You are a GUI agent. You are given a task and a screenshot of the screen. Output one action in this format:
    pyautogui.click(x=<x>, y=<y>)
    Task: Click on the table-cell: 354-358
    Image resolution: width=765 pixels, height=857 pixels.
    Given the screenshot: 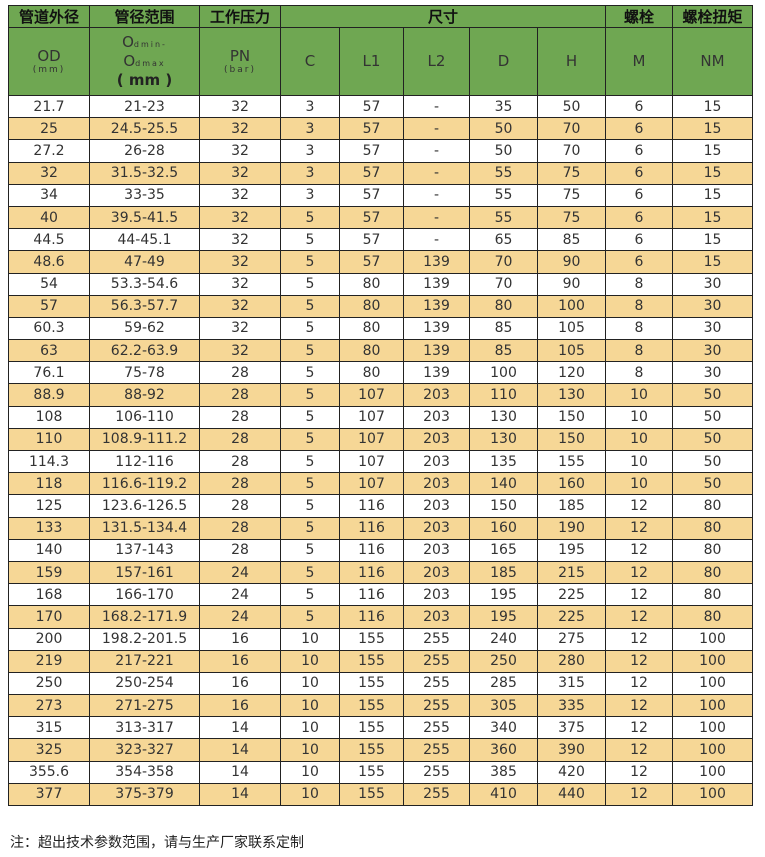 What is the action you would take?
    pyautogui.click(x=144, y=772)
    